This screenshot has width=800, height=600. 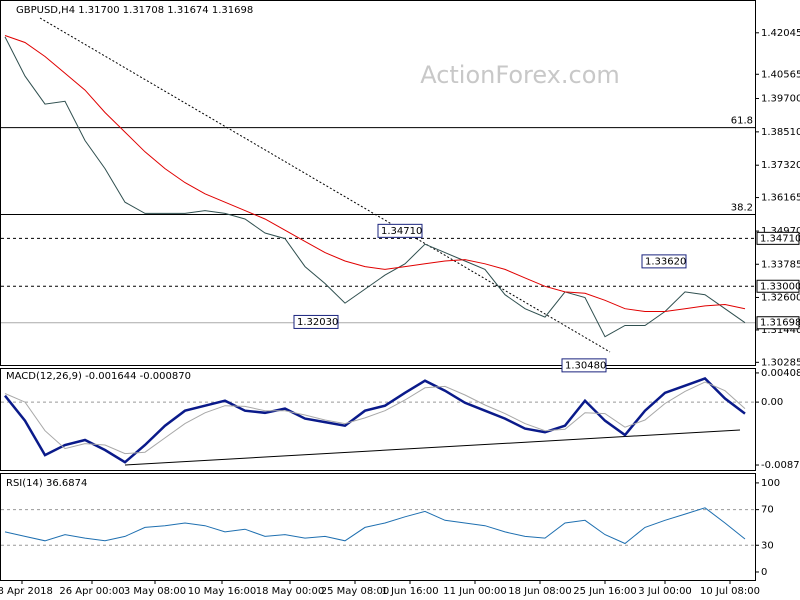 I want to click on annotation-label: 1.30480, so click(x=585, y=365).